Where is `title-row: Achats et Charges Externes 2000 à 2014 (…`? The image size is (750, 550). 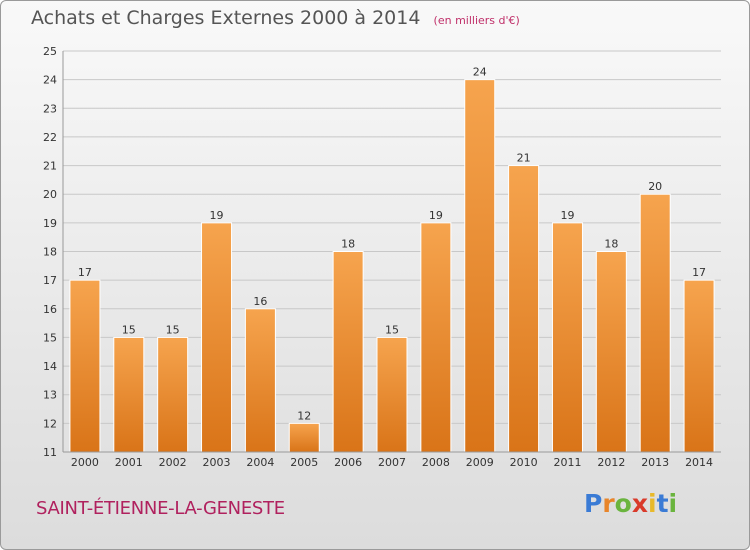 title-row: Achats et Charges Externes 2000 à 2014 (… is located at coordinates (275, 18).